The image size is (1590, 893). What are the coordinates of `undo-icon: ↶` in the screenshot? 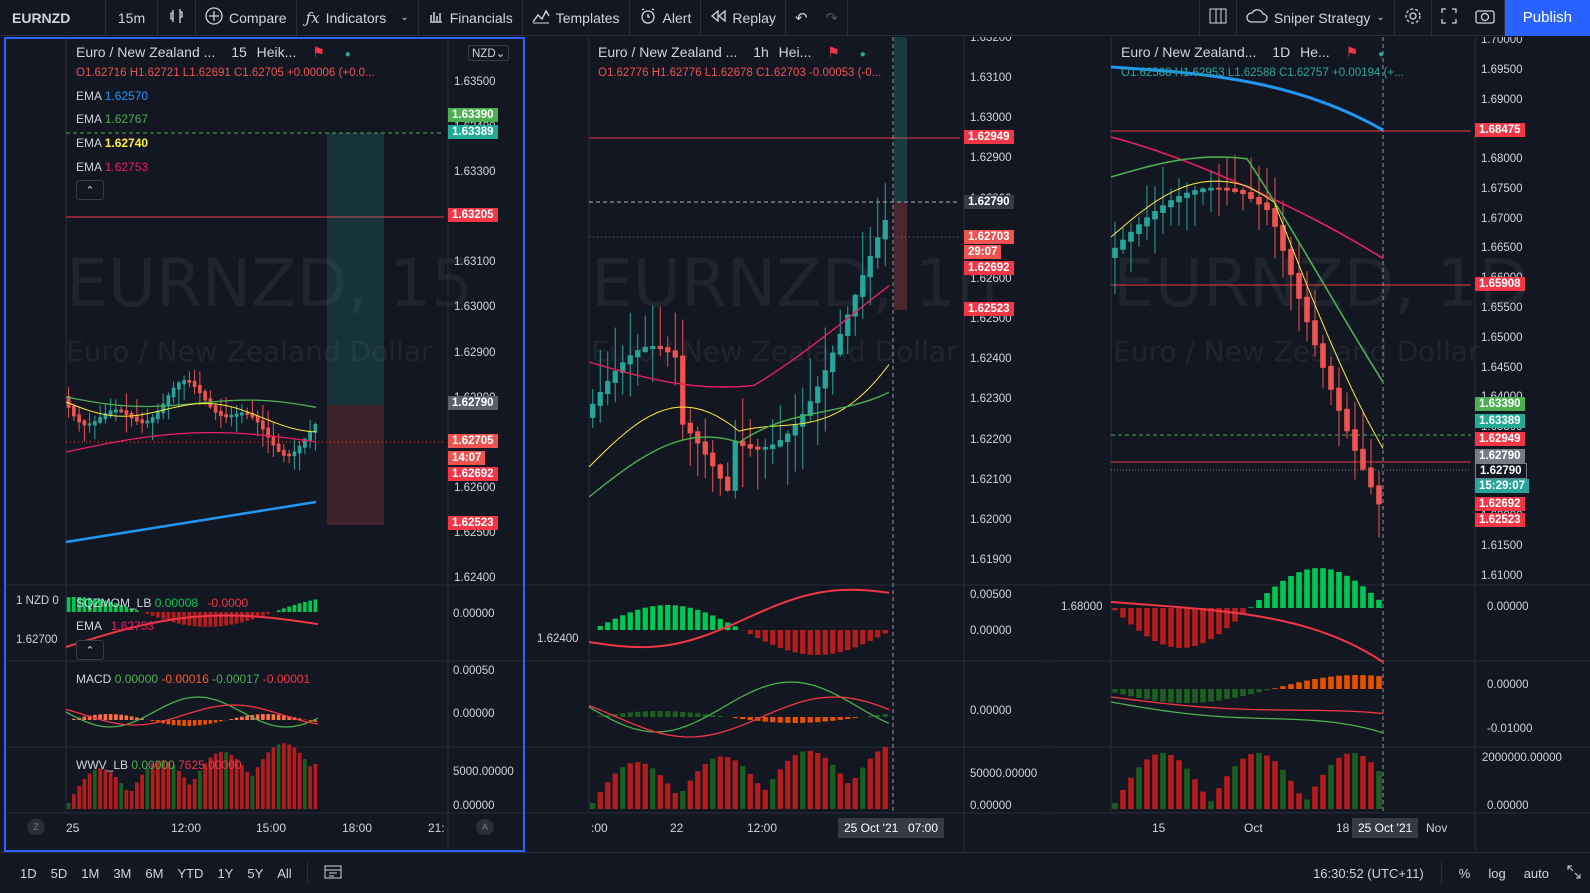 It's located at (801, 18).